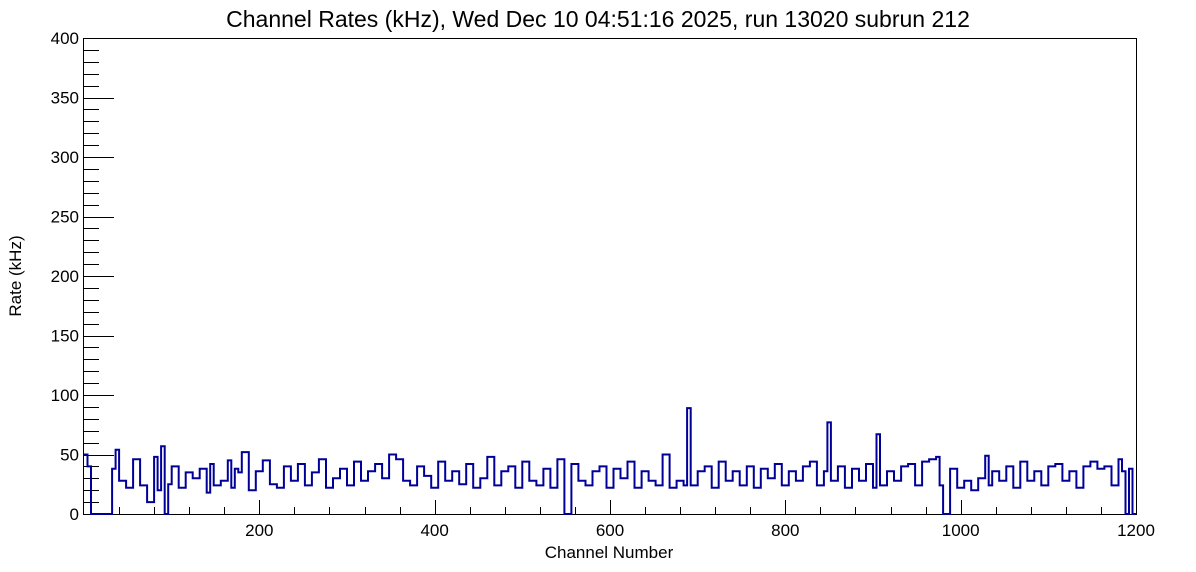  What do you see at coordinates (65, 217) in the screenshot?
I see `y-tick-label: 250` at bounding box center [65, 217].